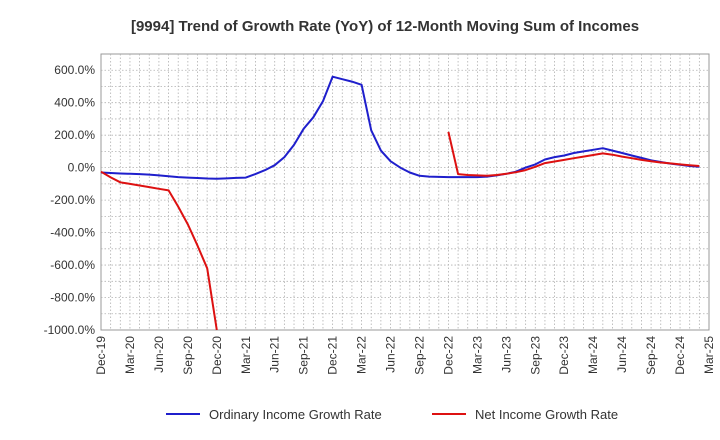  What do you see at coordinates (448, 355) in the screenshot?
I see `x-tick-label: Dec-22` at bounding box center [448, 355].